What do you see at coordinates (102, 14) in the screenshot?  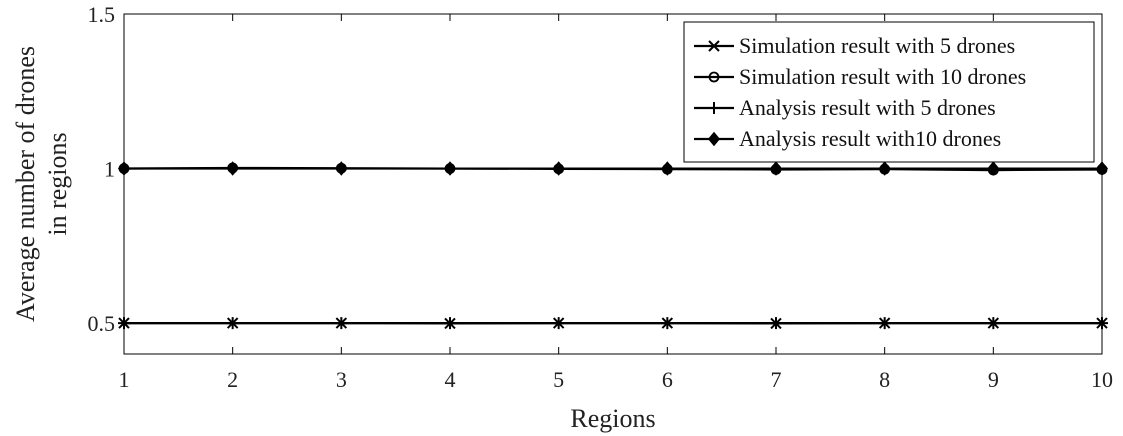 I see `y-tick-label: 1.5` at bounding box center [102, 14].